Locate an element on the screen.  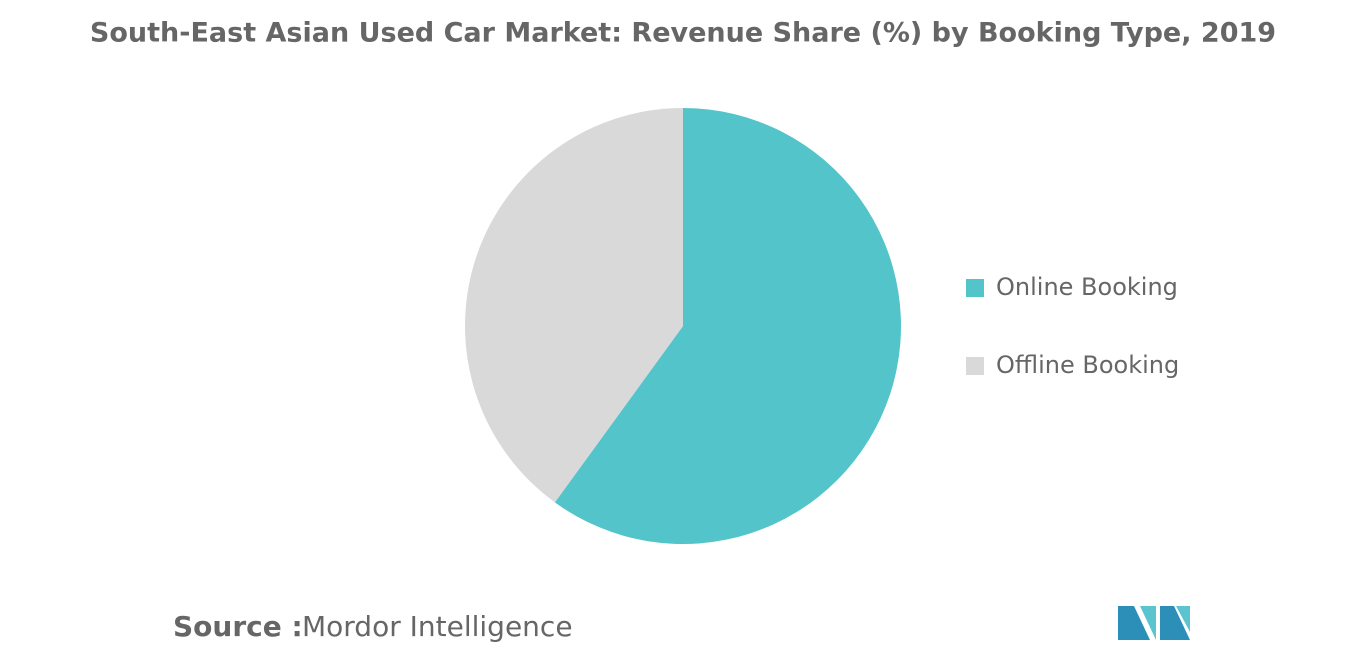
legend-label: Online Booking is located at coordinates (1087, 287).